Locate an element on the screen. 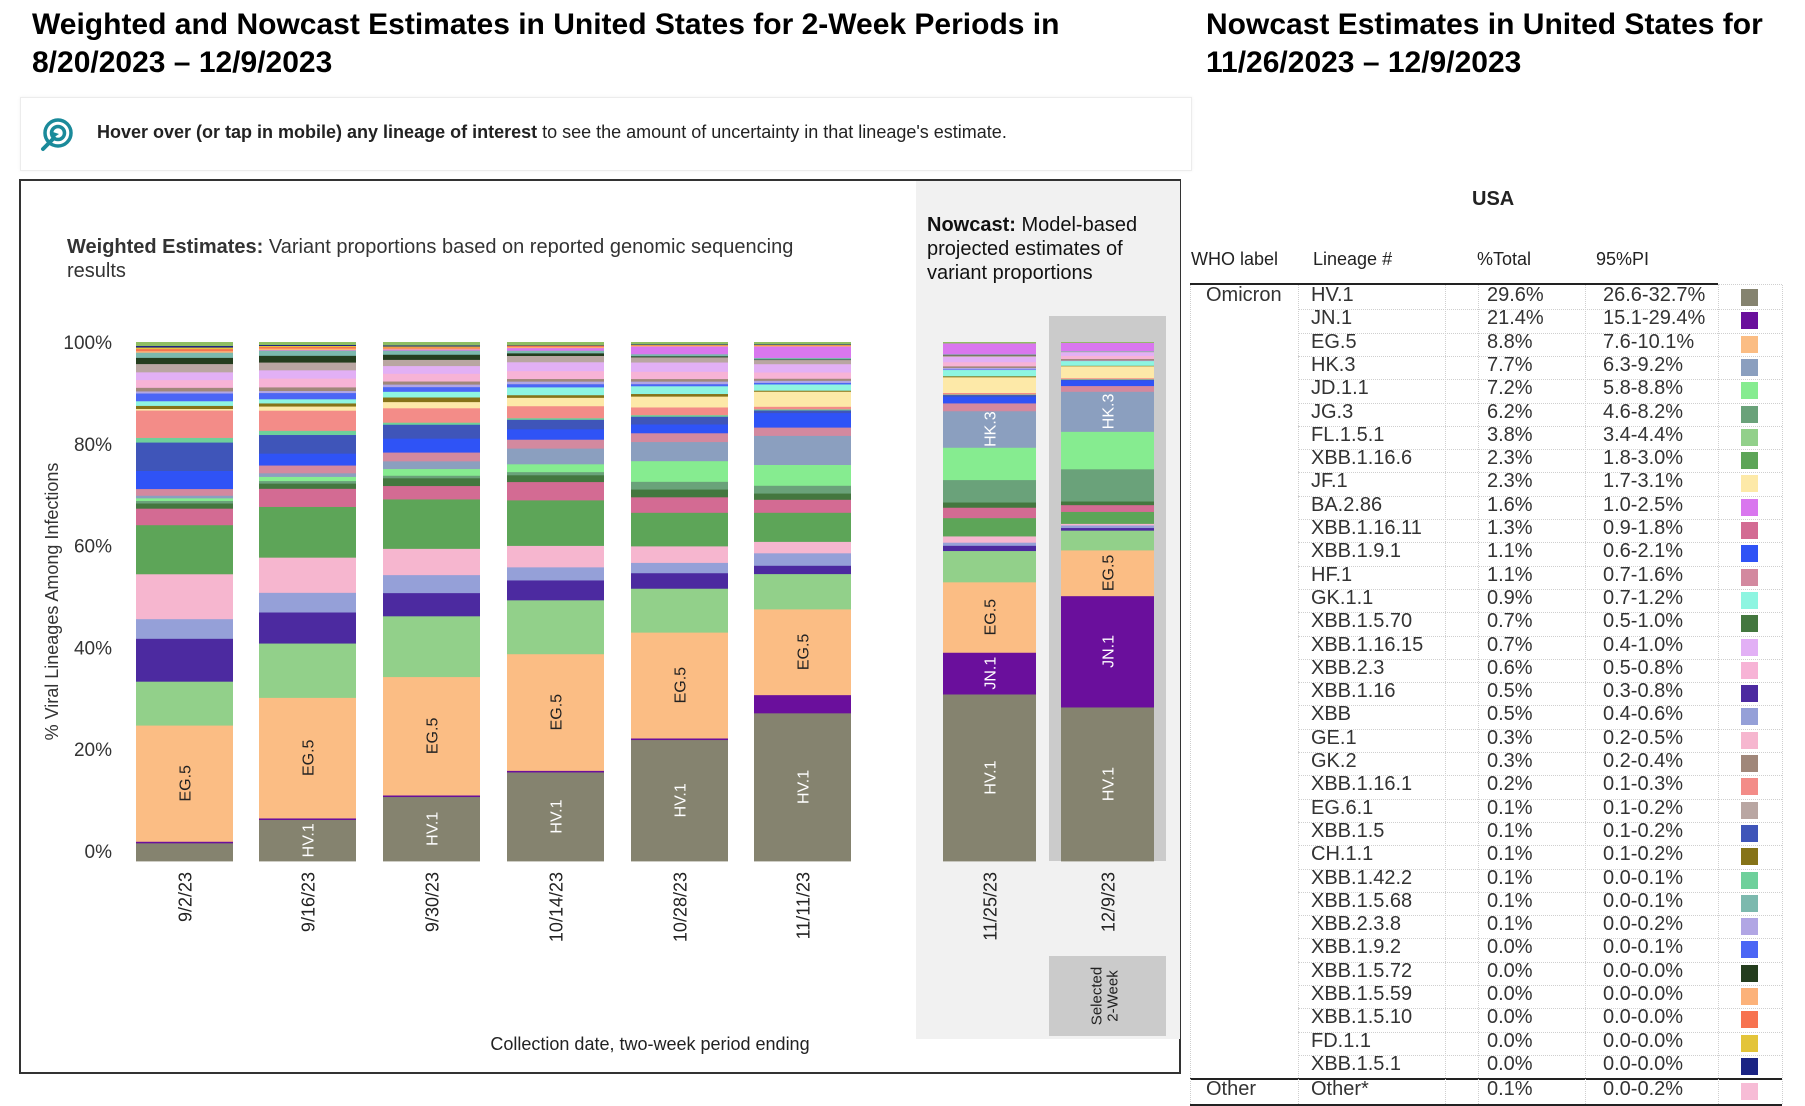 The image size is (1805, 1106). table-row: XBB.1.5.59 0.0% 0.0-0.0% is located at coordinates (1486, 995).